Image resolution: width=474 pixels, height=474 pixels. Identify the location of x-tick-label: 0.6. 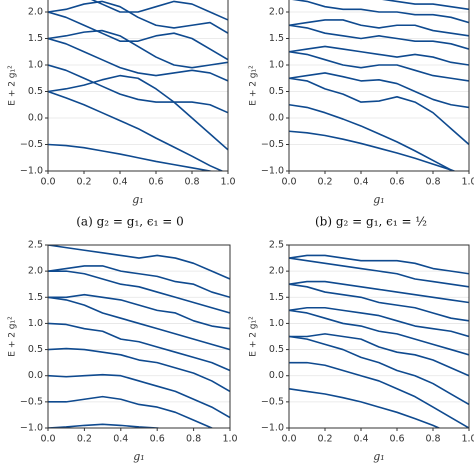
(396, 439).